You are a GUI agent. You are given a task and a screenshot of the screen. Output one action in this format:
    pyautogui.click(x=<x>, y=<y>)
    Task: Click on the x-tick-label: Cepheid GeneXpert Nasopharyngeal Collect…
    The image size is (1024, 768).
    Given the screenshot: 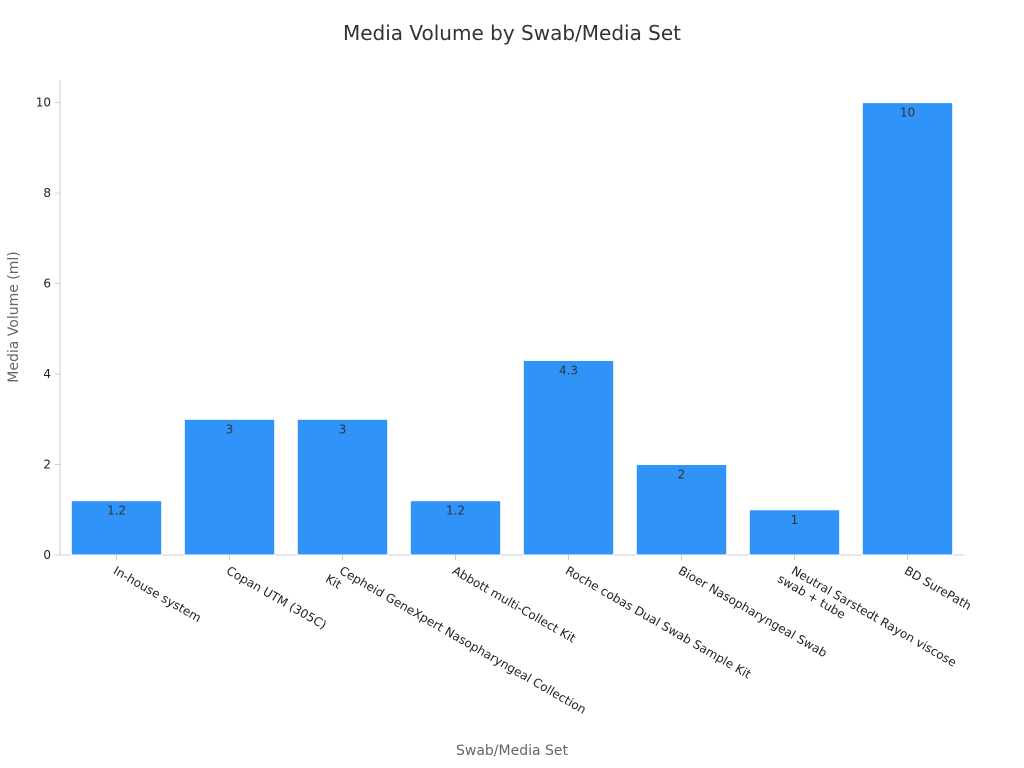 What is the action you would take?
    pyautogui.click(x=456, y=643)
    